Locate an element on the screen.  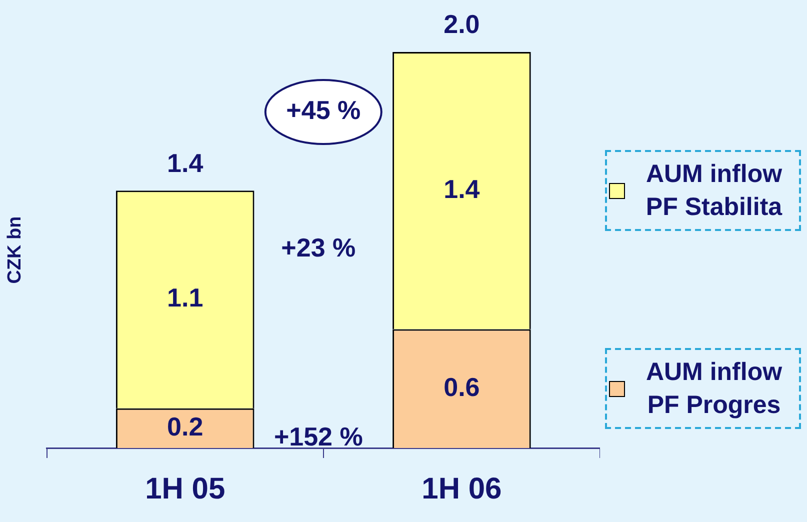
x-tick-label: 1H 06 is located at coordinates (462, 489).